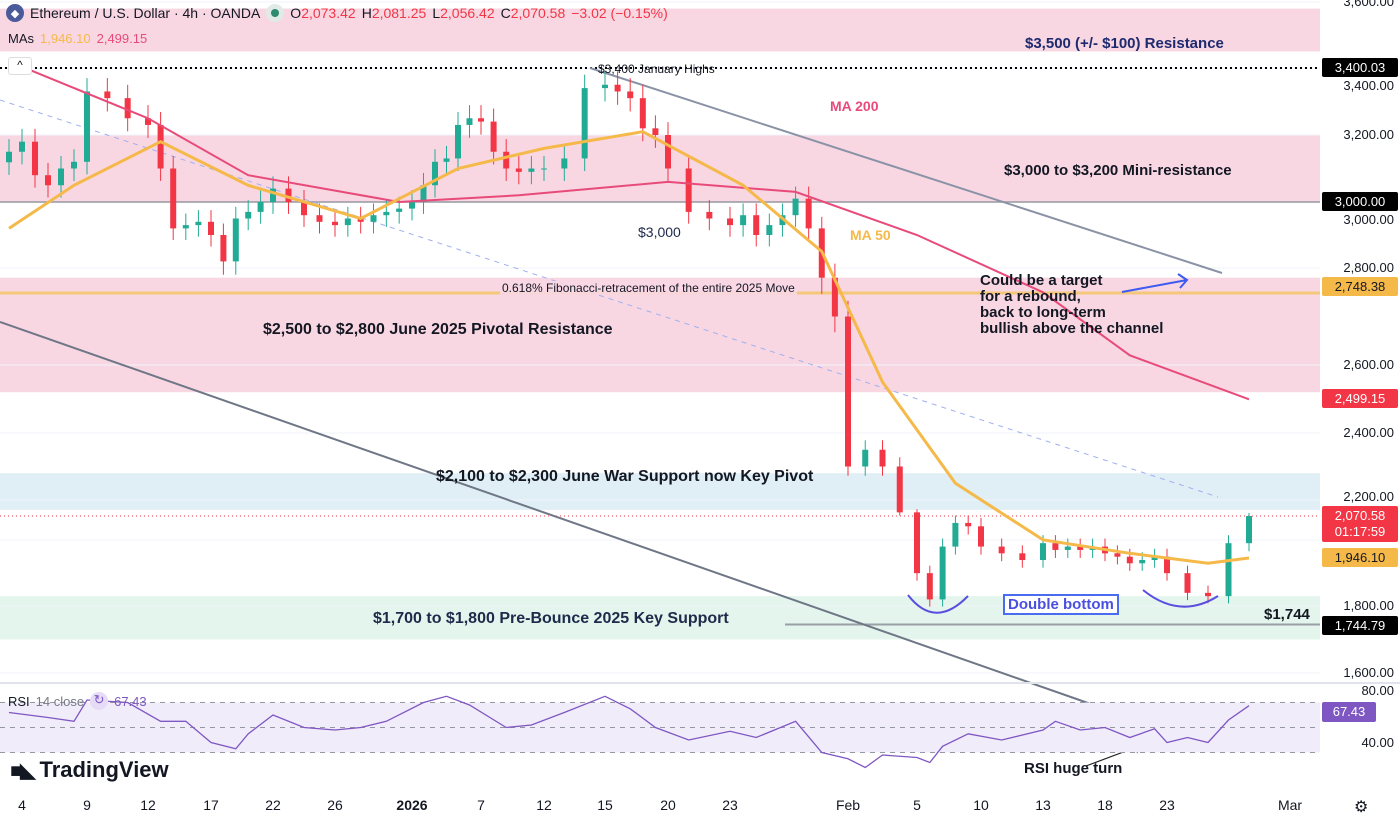 The width and height of the screenshot is (1400, 820). Describe the element at coordinates (1368, 605) in the screenshot. I see `price-tick: 1,800.00` at that location.